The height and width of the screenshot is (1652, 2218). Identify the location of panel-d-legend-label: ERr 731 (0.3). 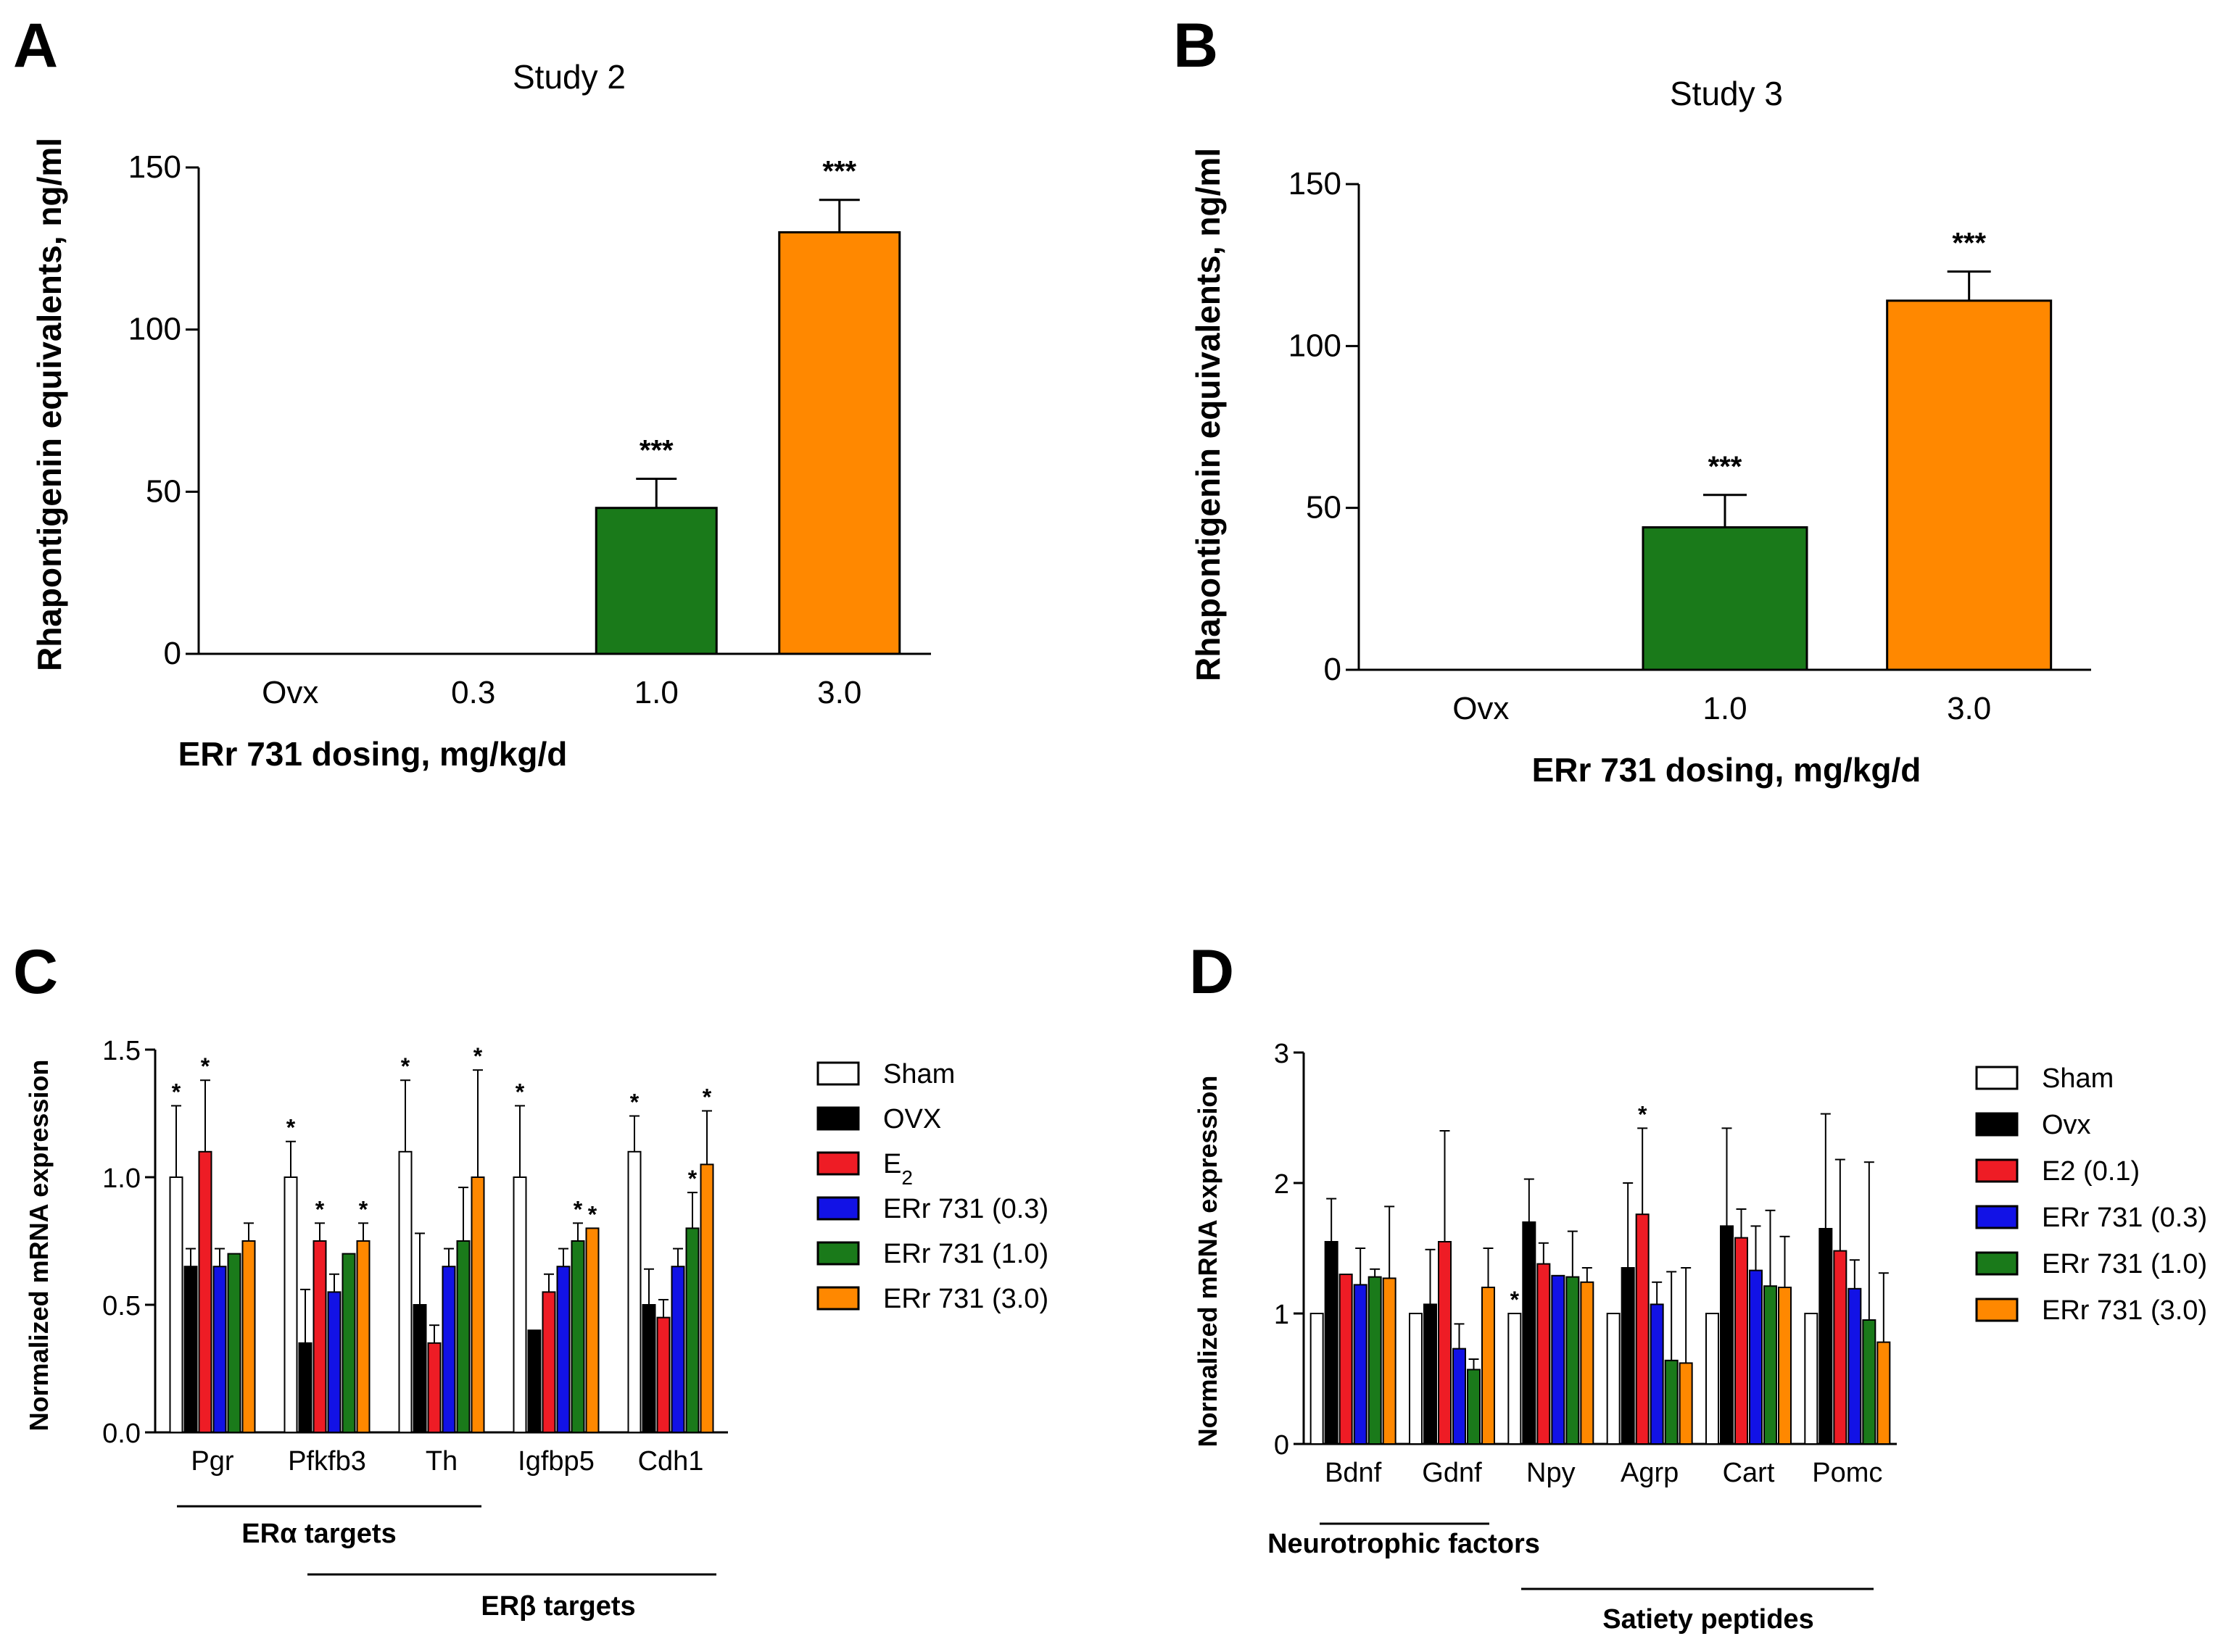
(2124, 1218).